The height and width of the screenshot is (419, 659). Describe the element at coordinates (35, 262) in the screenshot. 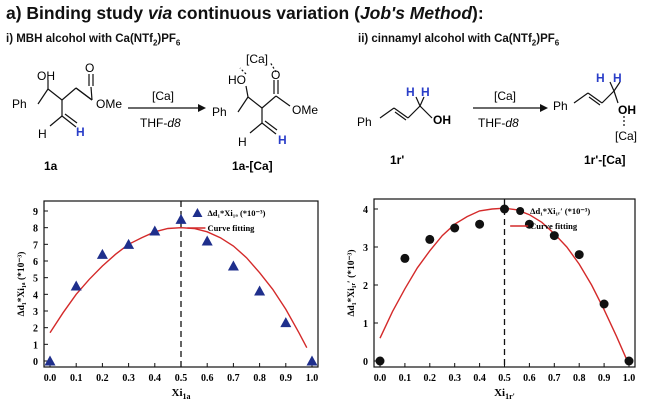

I see `y-tick-label: 6` at that location.